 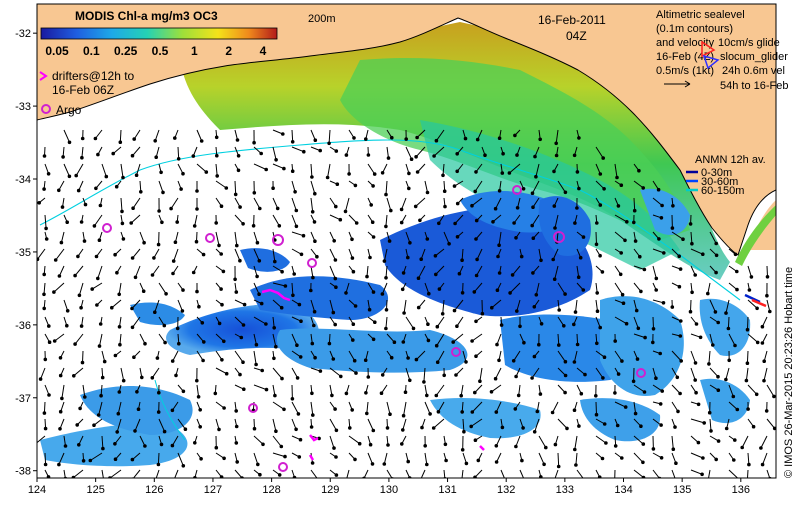 What do you see at coordinates (572, 20) in the screenshot?
I see `date-label: 16-Feb-2011` at bounding box center [572, 20].